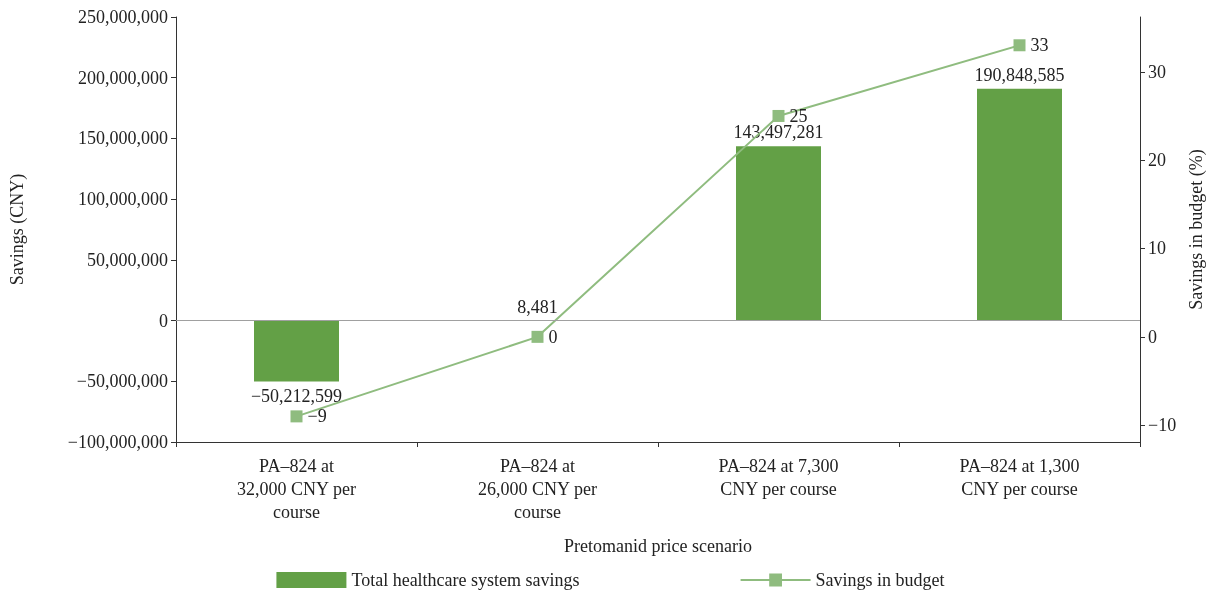 The image size is (1221, 596). What do you see at coordinates (122, 381) in the screenshot?
I see `y-tick-label: −50,000,000` at bounding box center [122, 381].